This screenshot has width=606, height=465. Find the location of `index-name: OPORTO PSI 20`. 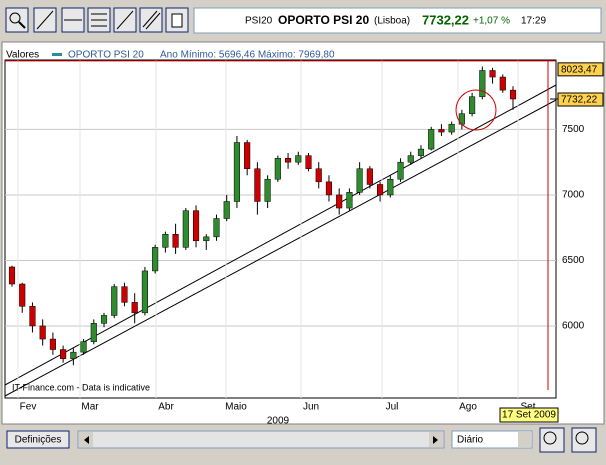

index-name: OPORTO PSI 20 is located at coordinates (323, 20).